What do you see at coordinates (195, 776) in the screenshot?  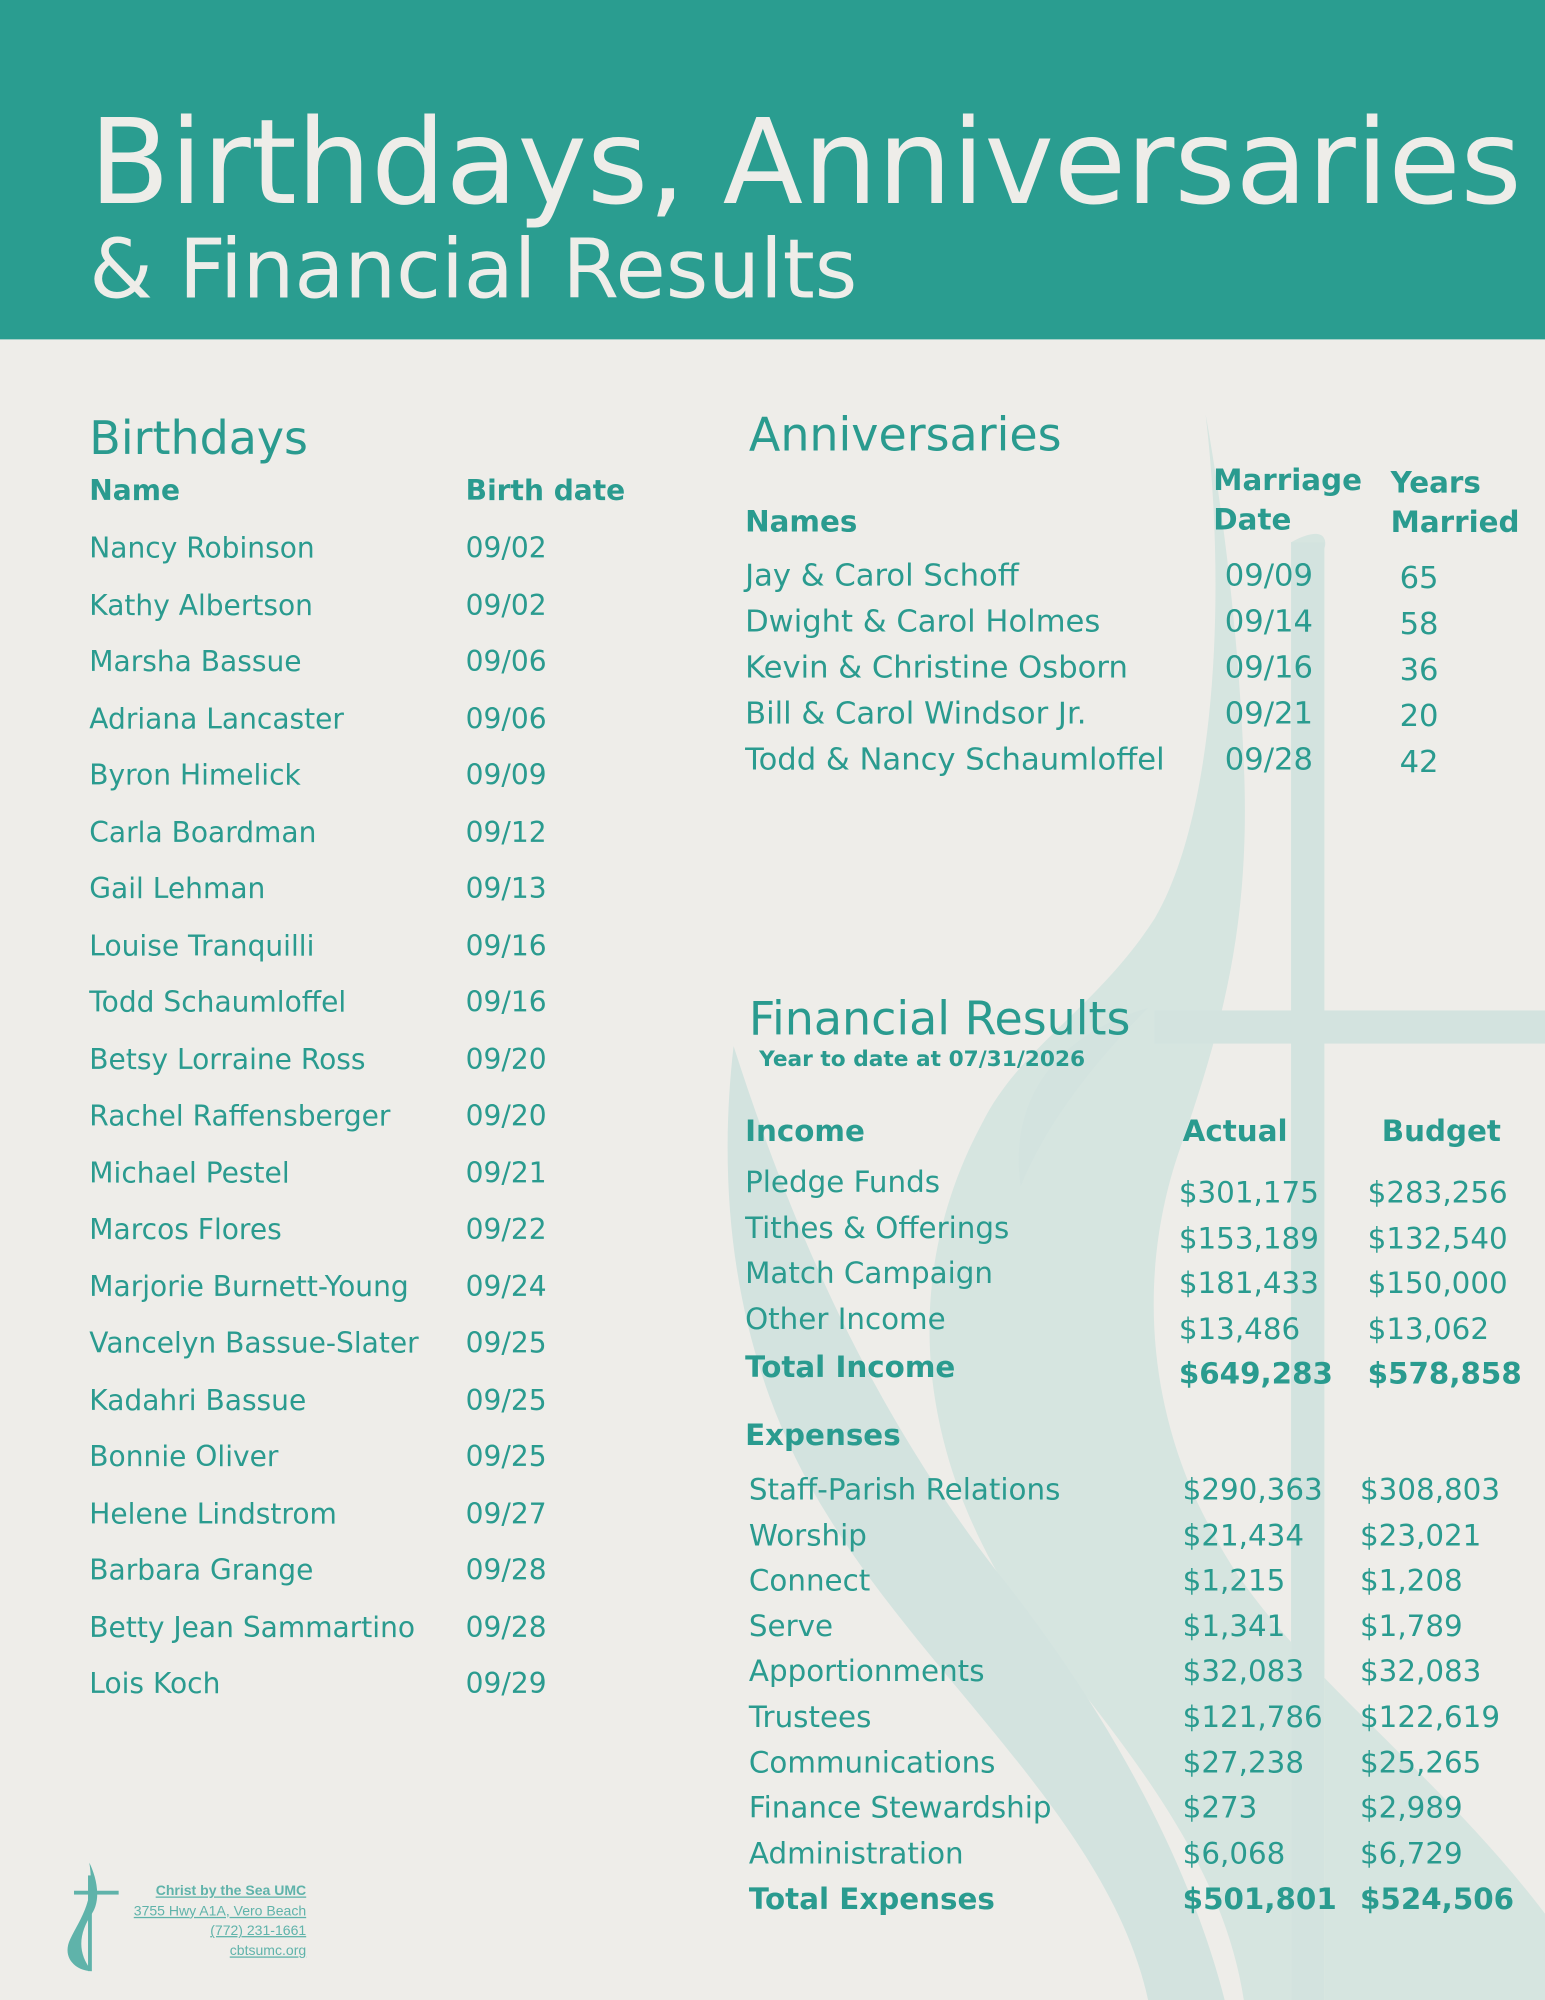 I see `birthday-name: Byron Himelick` at bounding box center [195, 776].